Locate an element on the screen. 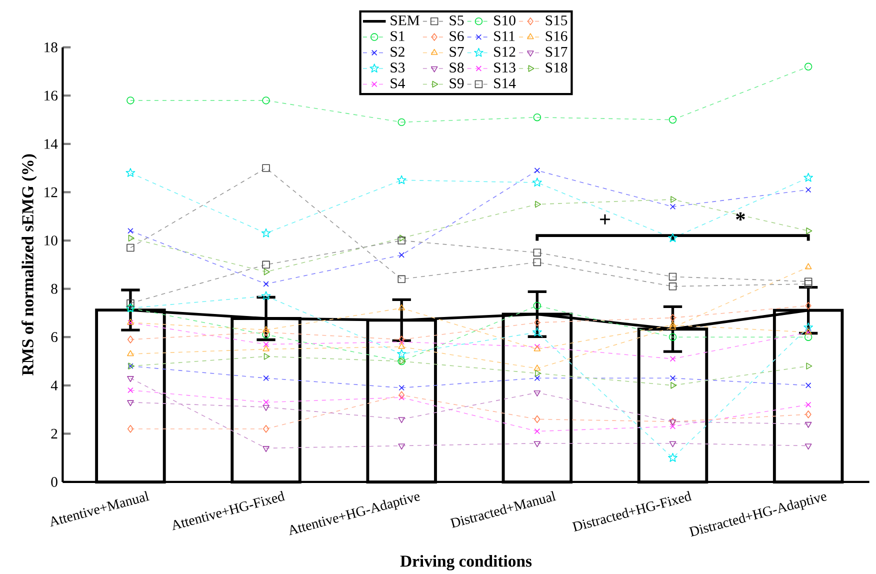 The width and height of the screenshot is (876, 574). y-tick-label: 8 is located at coordinates (54, 289).